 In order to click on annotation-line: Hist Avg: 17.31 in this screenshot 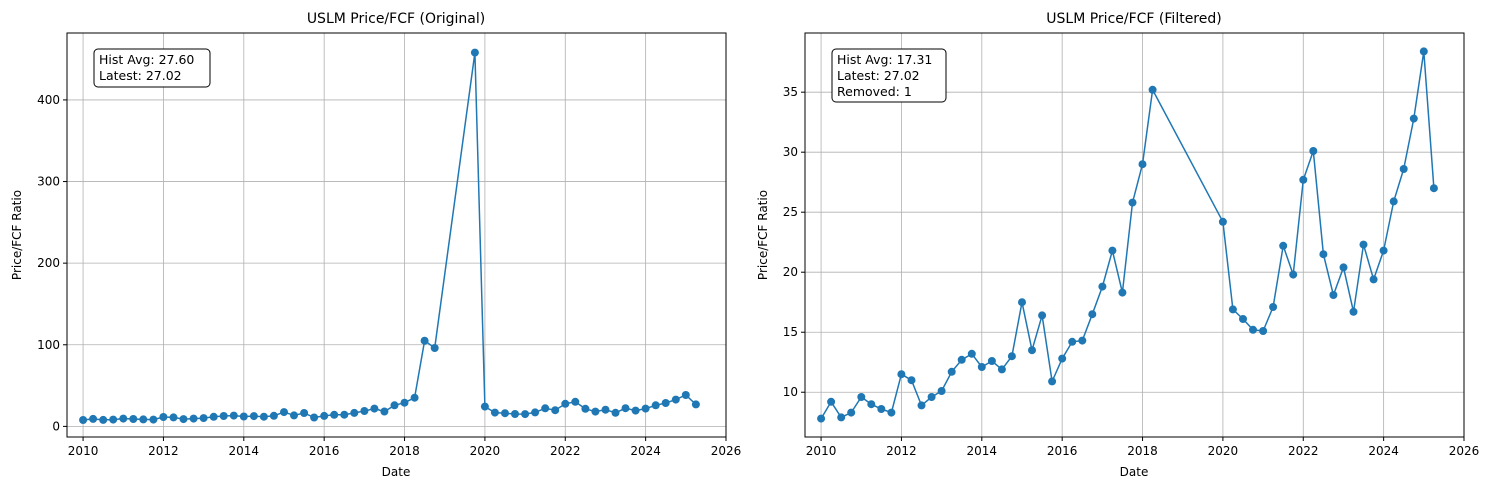, I will do `click(884, 59)`.